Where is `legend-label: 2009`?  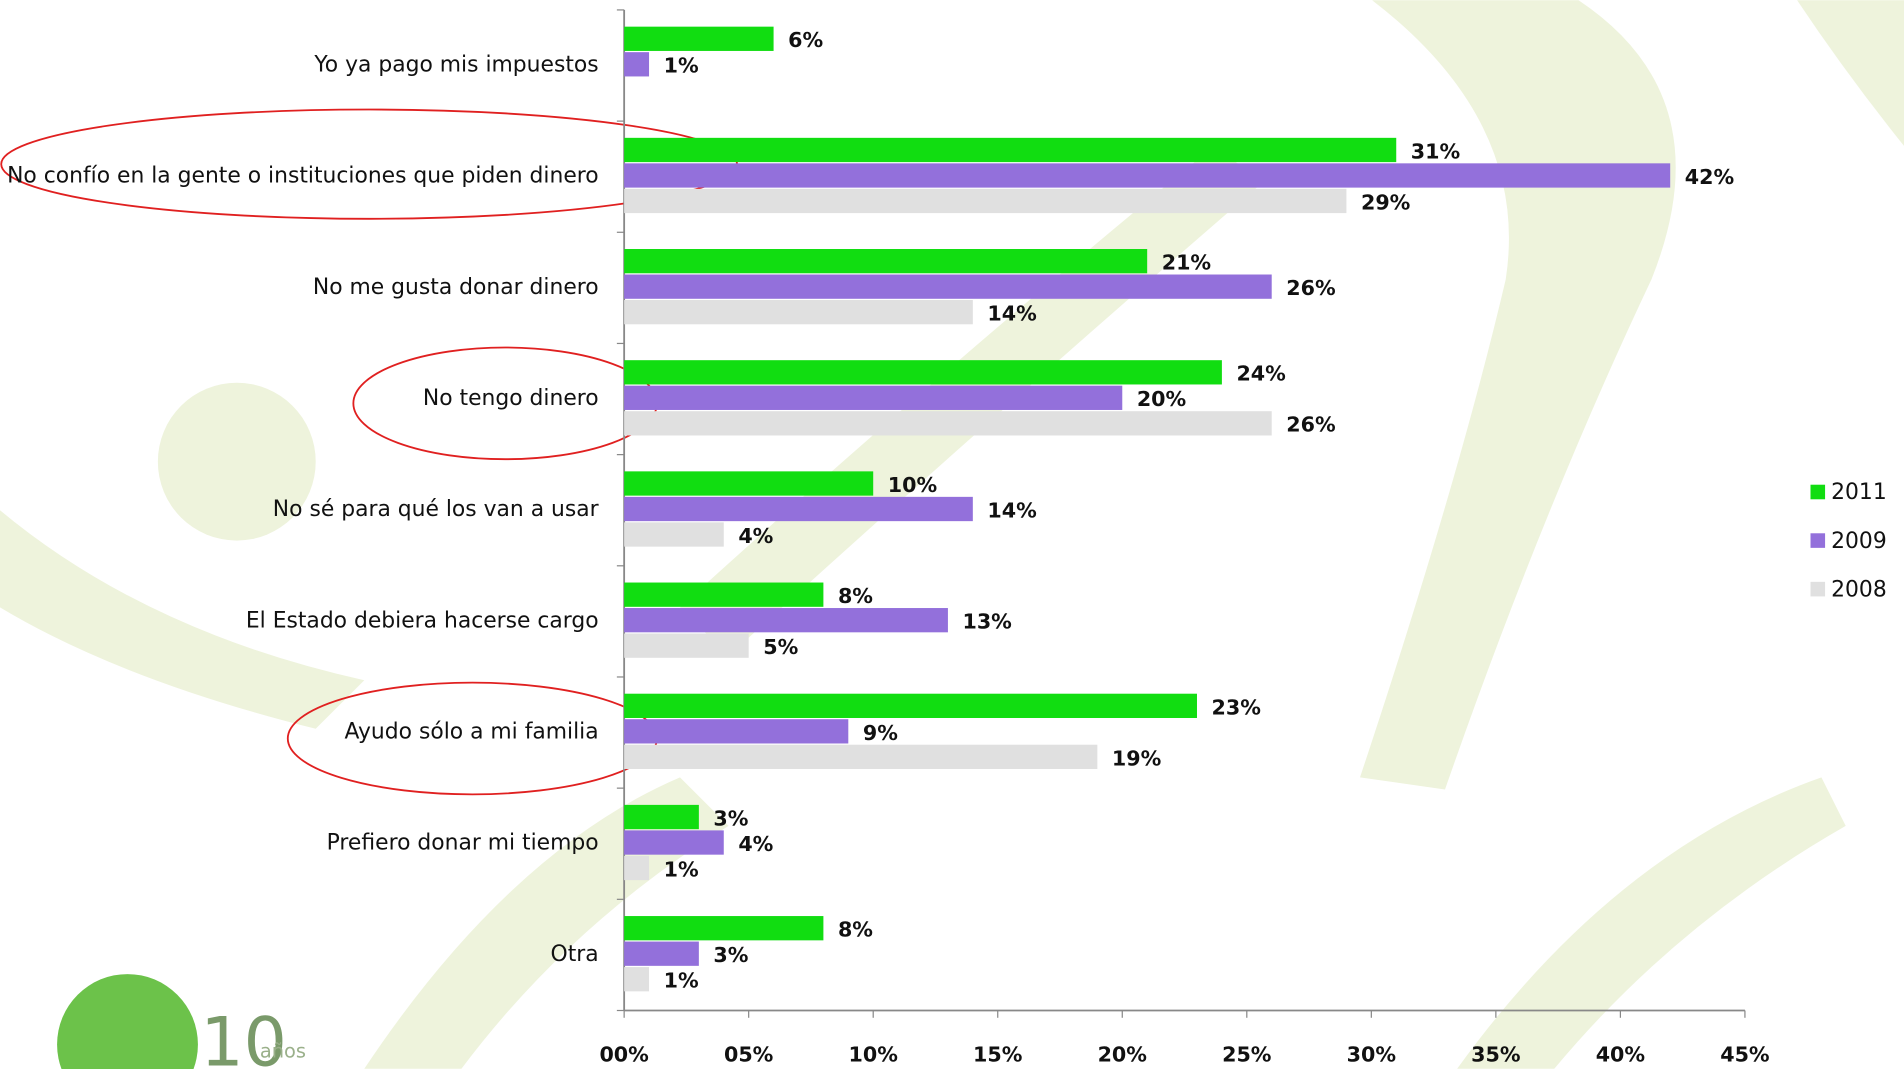 legend-label: 2009 is located at coordinates (1859, 541).